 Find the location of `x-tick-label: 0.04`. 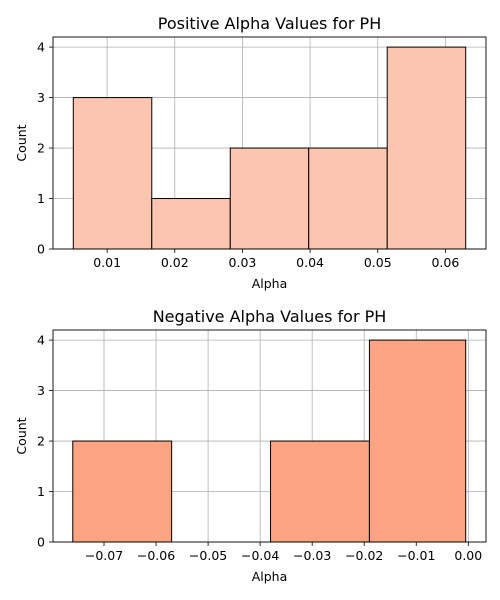

x-tick-label: 0.04 is located at coordinates (310, 262).